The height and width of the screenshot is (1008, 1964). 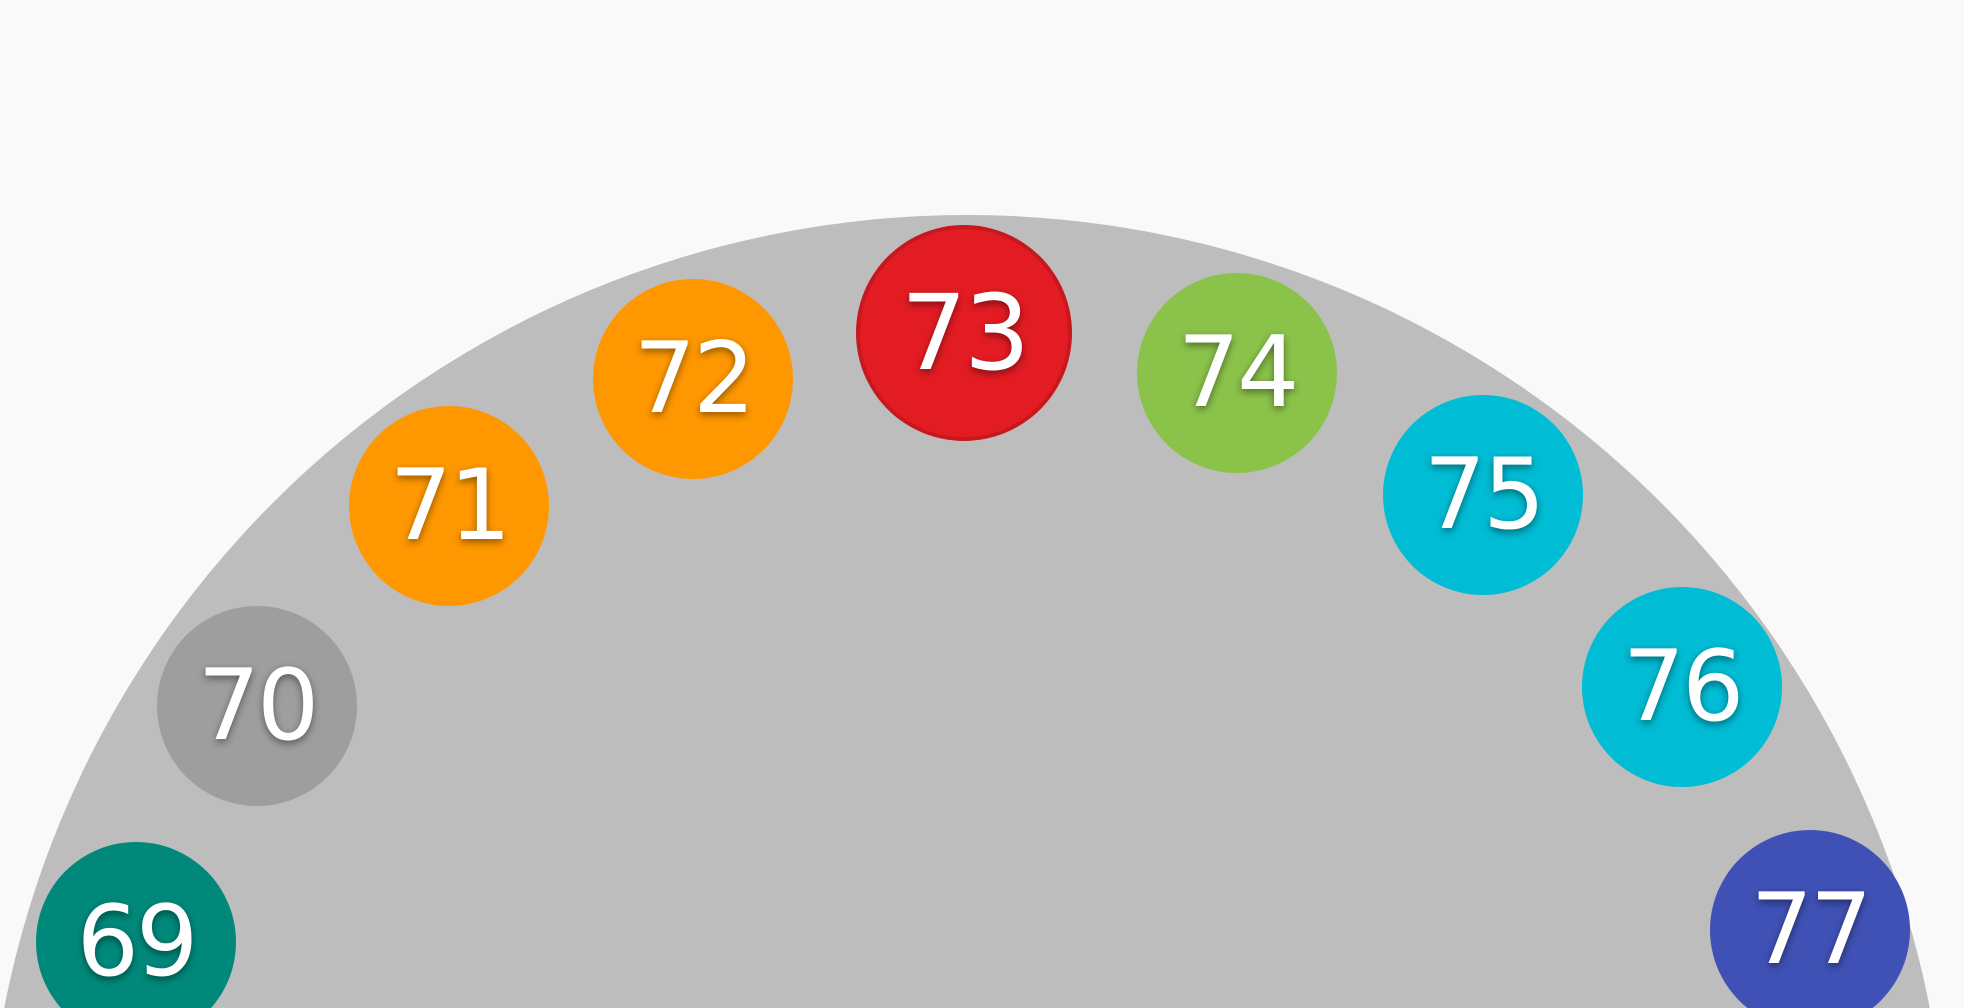 I want to click on number-74-button: 74, so click(x=1237, y=373).